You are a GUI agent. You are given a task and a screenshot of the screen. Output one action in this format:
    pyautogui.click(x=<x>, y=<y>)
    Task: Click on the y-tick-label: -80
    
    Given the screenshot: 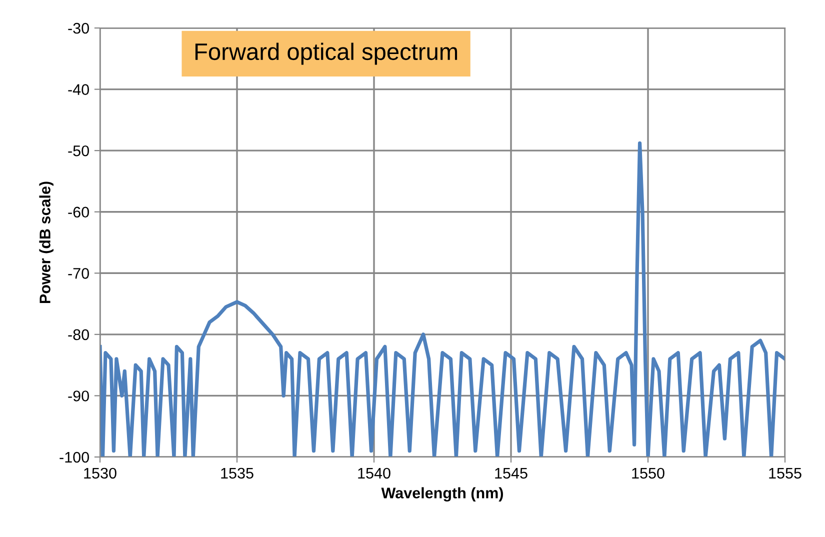 What is the action you would take?
    pyautogui.click(x=78, y=334)
    